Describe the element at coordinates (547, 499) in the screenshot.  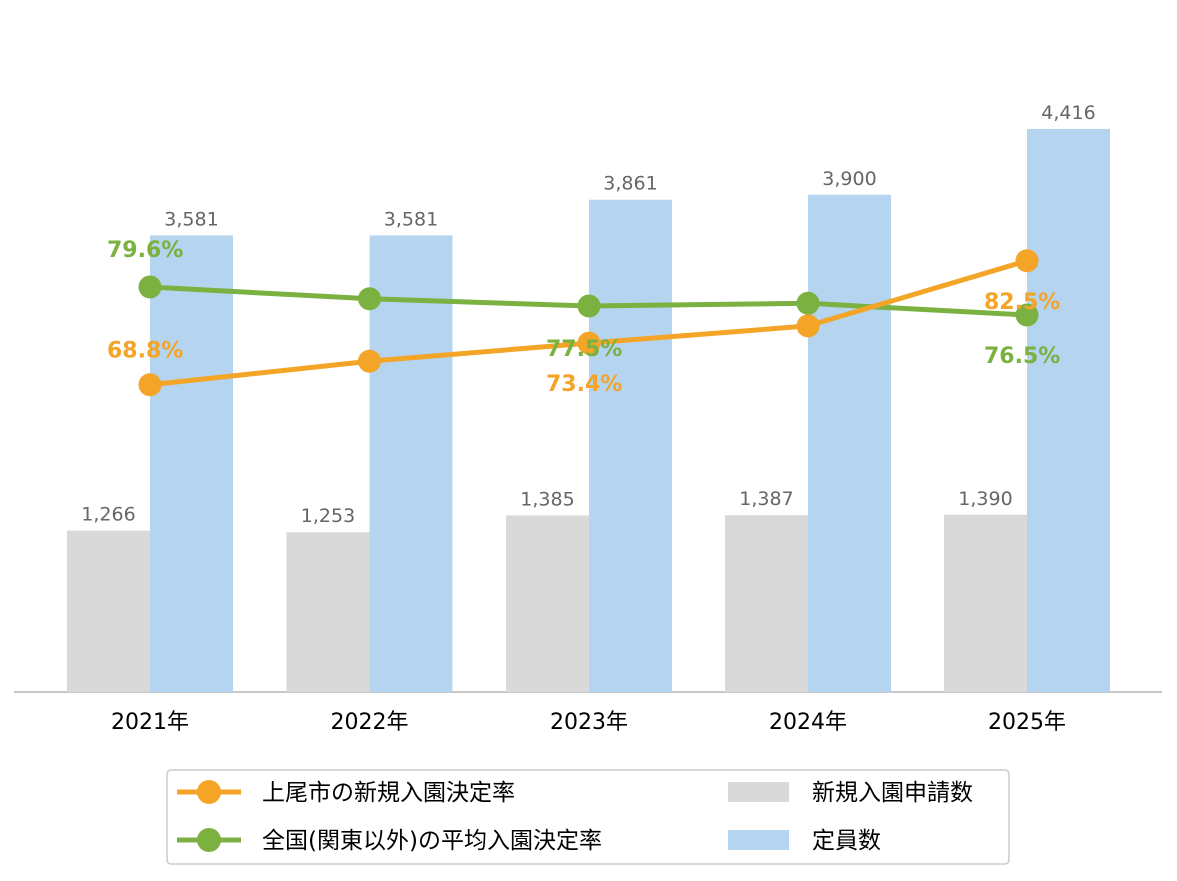
I see `bar-value-label-applications-2: 1,385` at that location.